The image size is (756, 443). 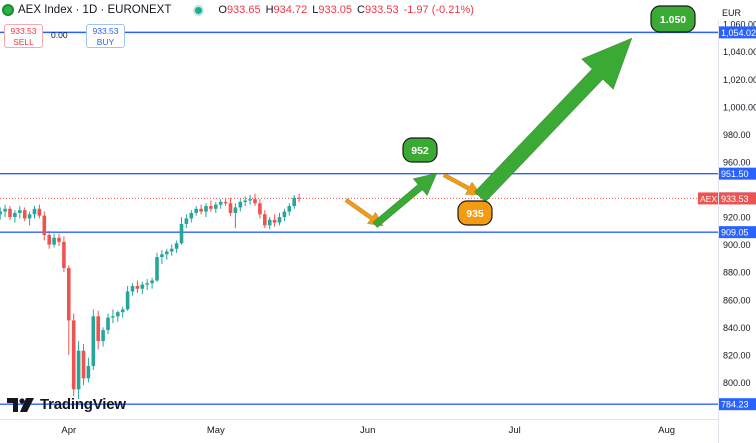 I want to click on buy-button: 933.53 BUY, so click(x=105, y=36).